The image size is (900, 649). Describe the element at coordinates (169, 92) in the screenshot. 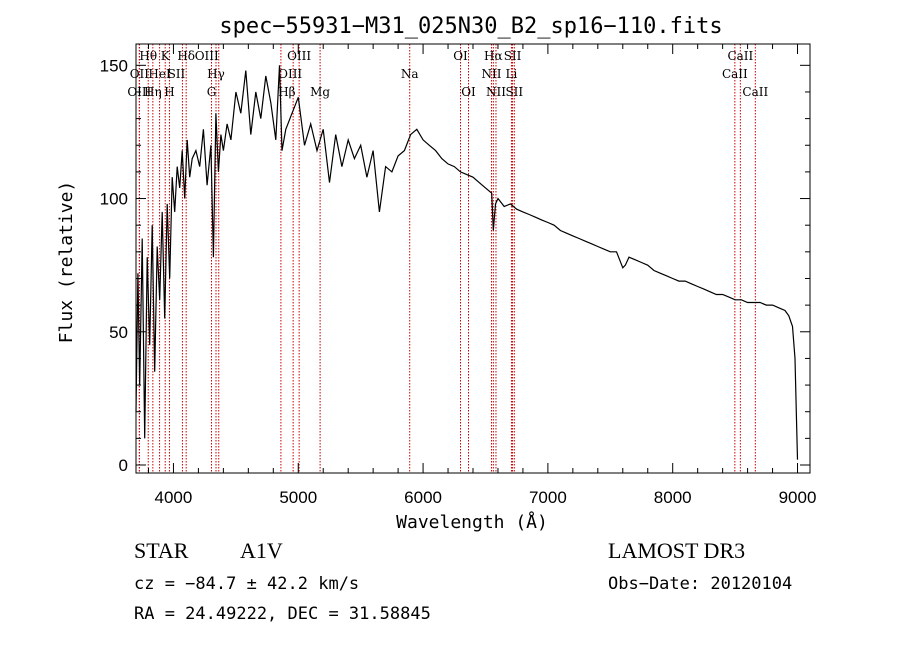

I see `line-label: H` at that location.